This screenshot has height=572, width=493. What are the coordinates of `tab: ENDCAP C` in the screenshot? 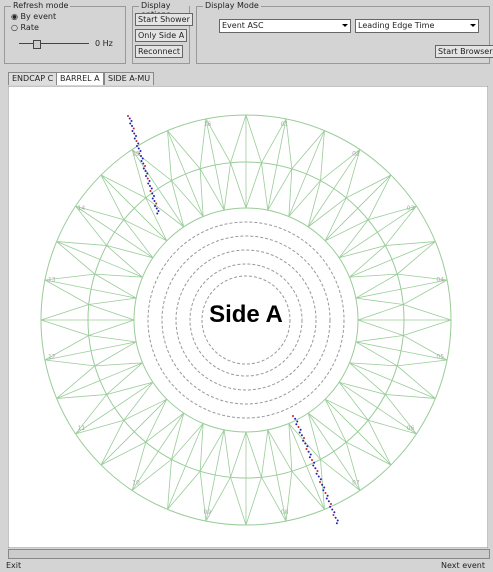 It's located at (33, 78).